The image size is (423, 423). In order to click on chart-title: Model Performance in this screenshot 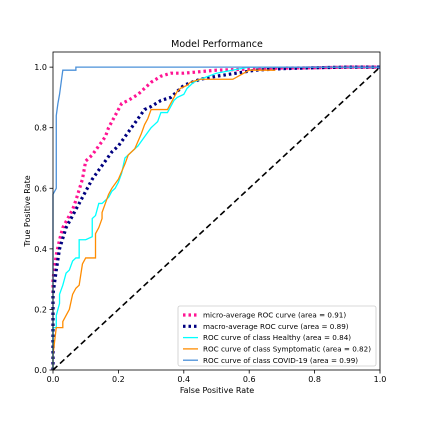, I will do `click(217, 44)`.